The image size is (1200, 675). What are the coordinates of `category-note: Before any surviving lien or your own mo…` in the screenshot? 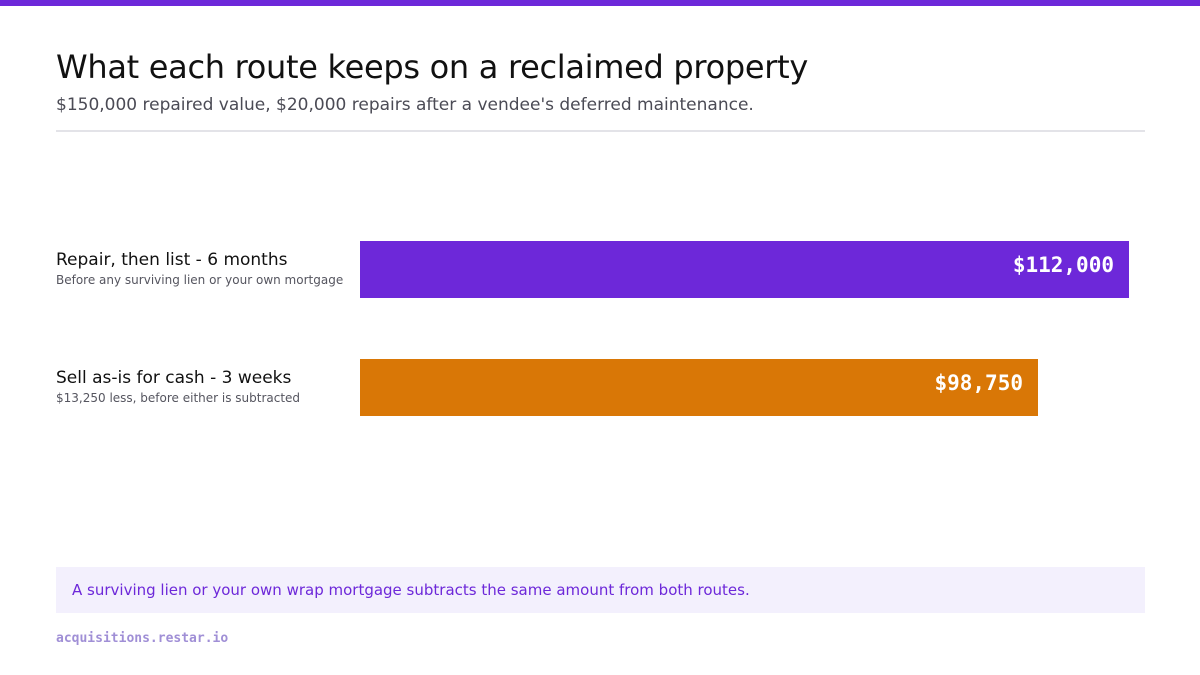 It's located at (200, 280).